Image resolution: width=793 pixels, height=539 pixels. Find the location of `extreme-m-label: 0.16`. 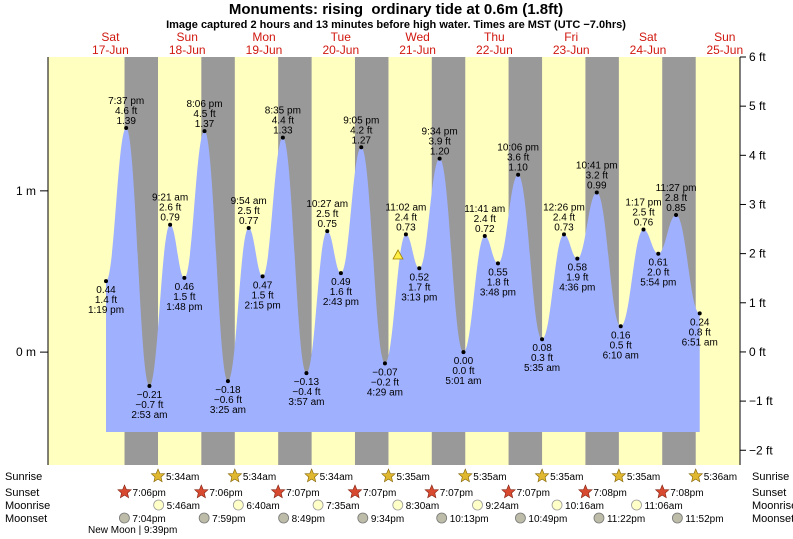

extreme-m-label: 0.16 is located at coordinates (621, 335).